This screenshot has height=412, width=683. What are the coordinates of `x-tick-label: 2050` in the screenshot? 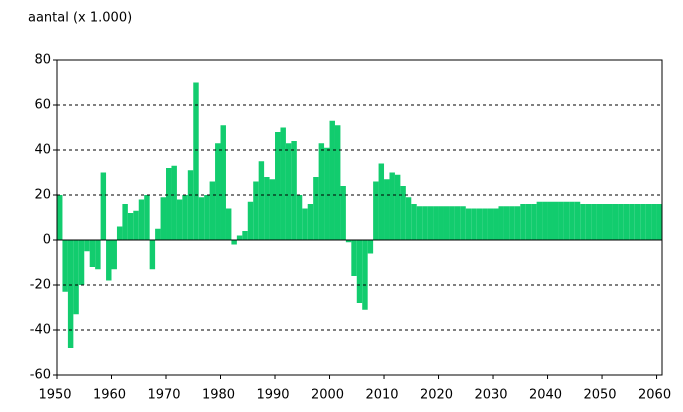 It's located at (599, 395).